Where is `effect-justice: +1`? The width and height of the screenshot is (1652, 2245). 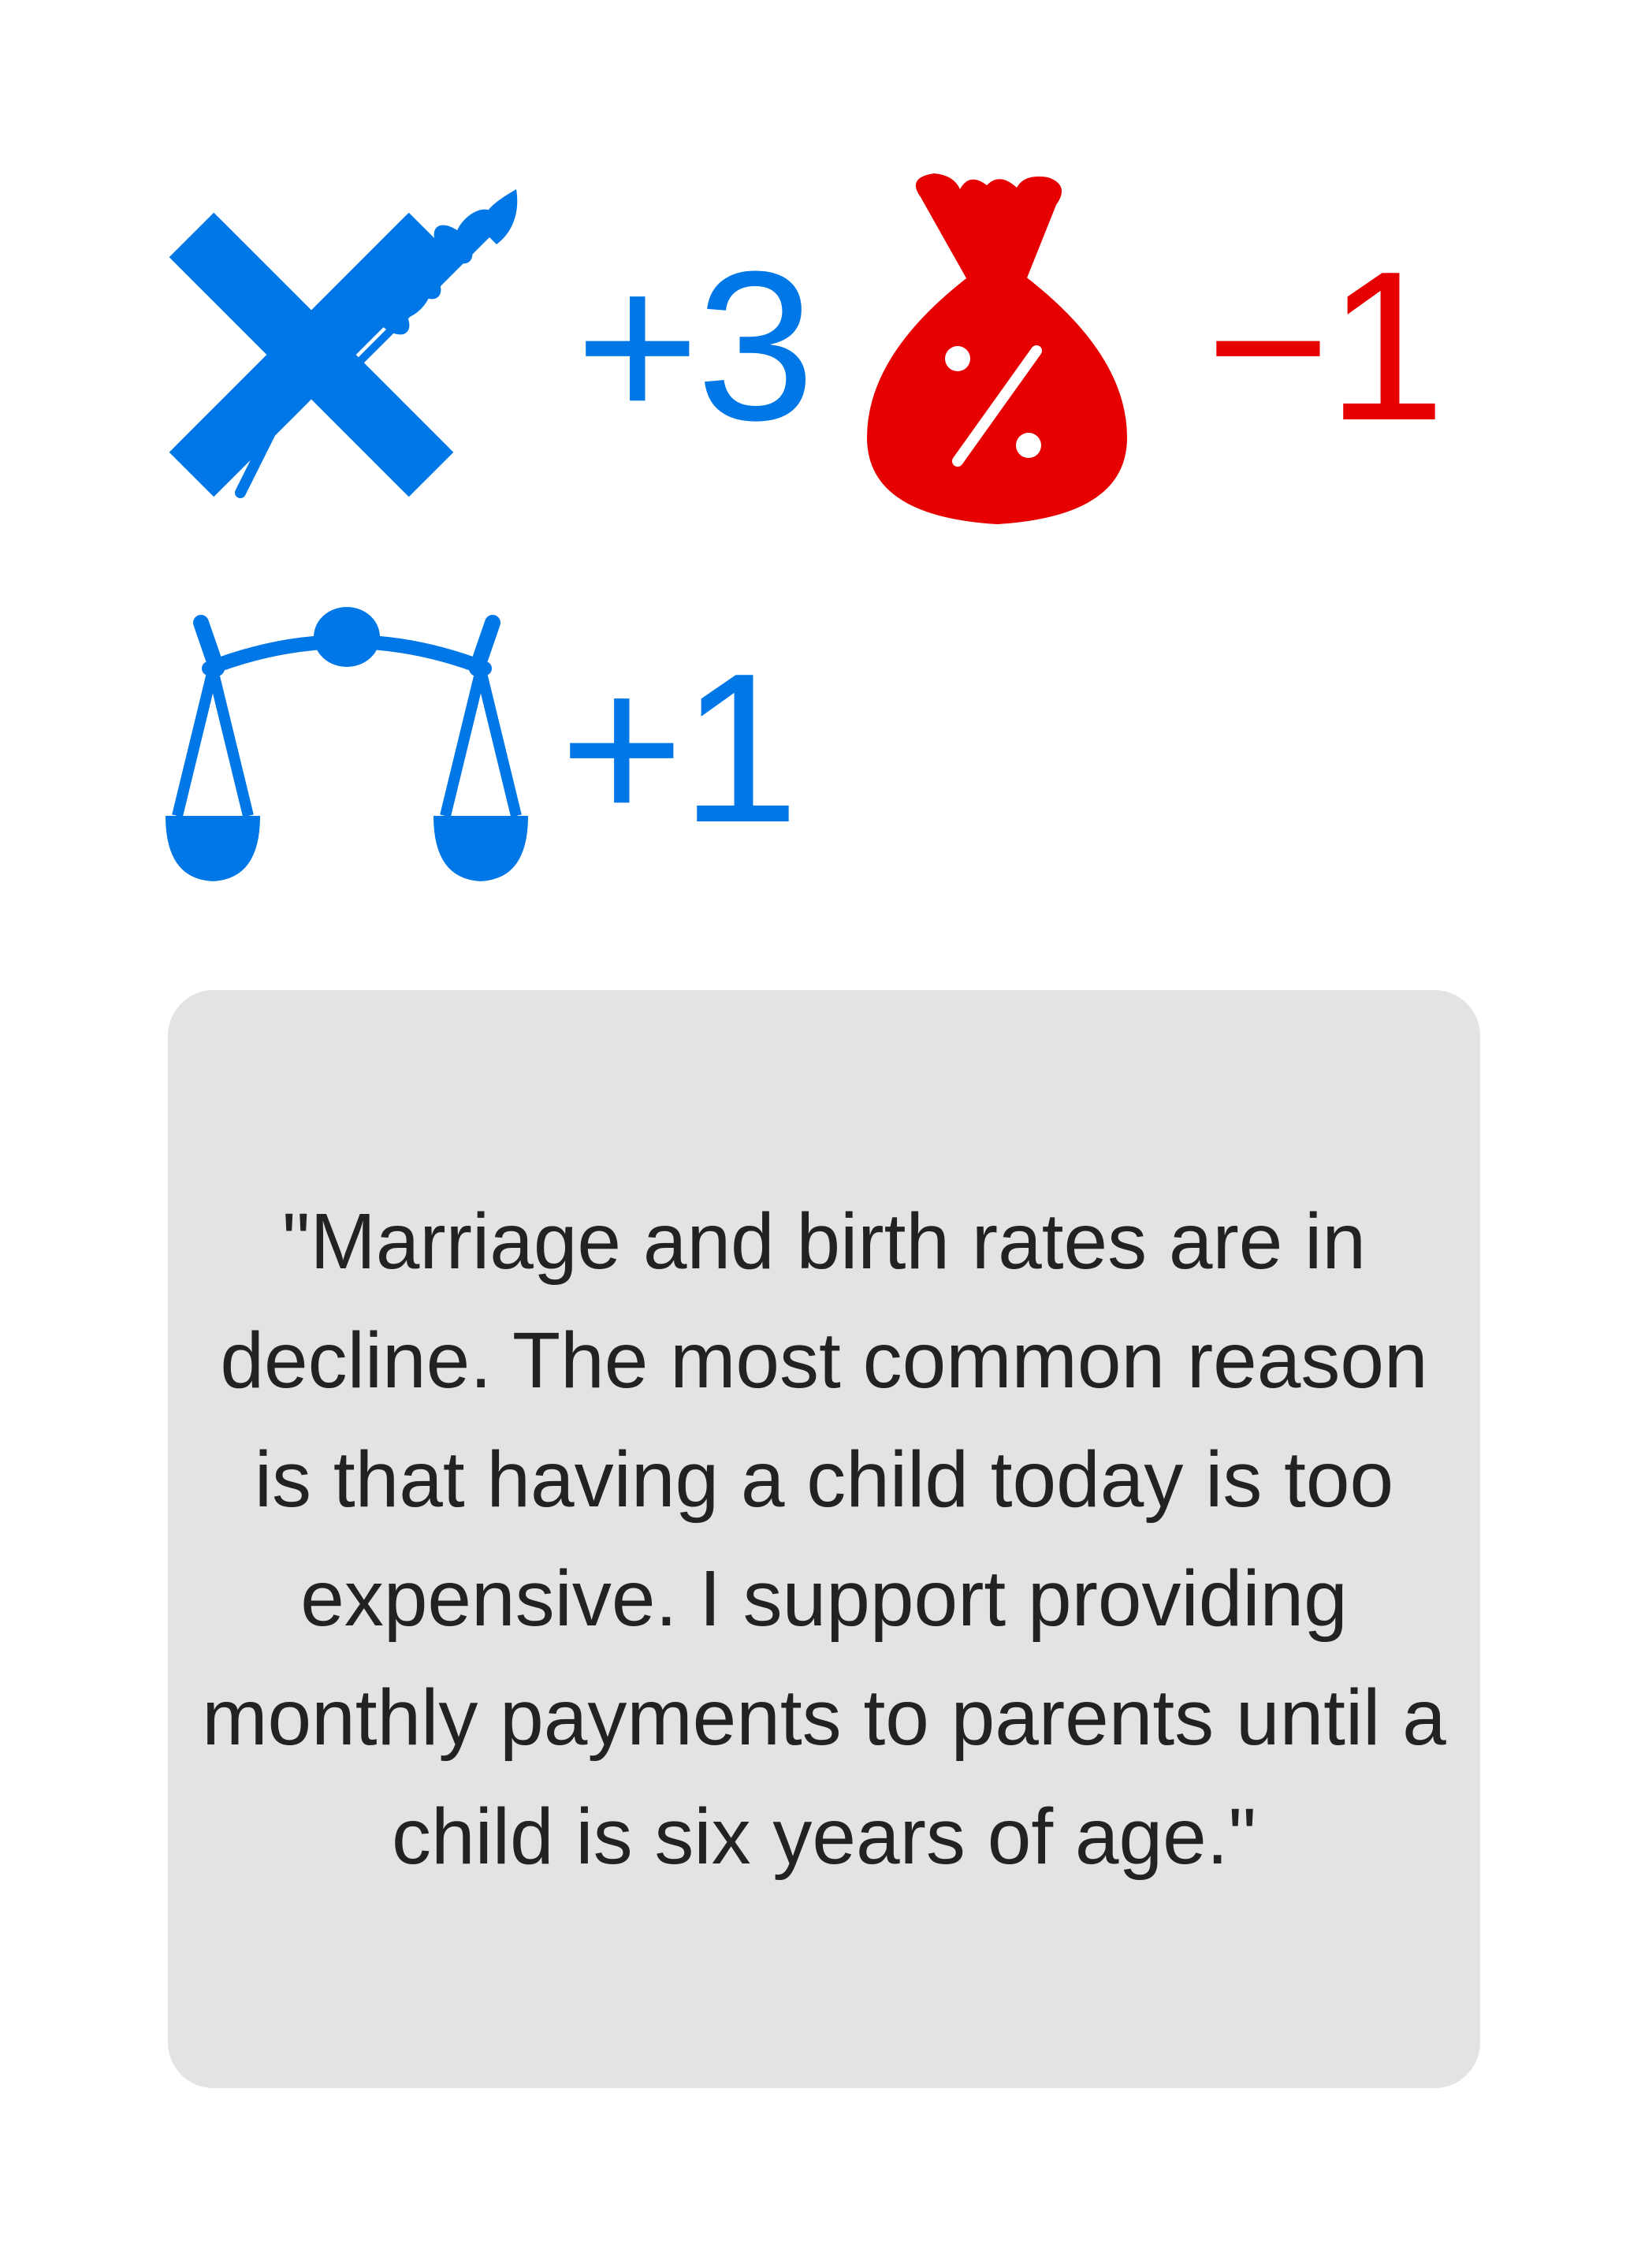
effect-justice: +1 is located at coordinates (482, 749).